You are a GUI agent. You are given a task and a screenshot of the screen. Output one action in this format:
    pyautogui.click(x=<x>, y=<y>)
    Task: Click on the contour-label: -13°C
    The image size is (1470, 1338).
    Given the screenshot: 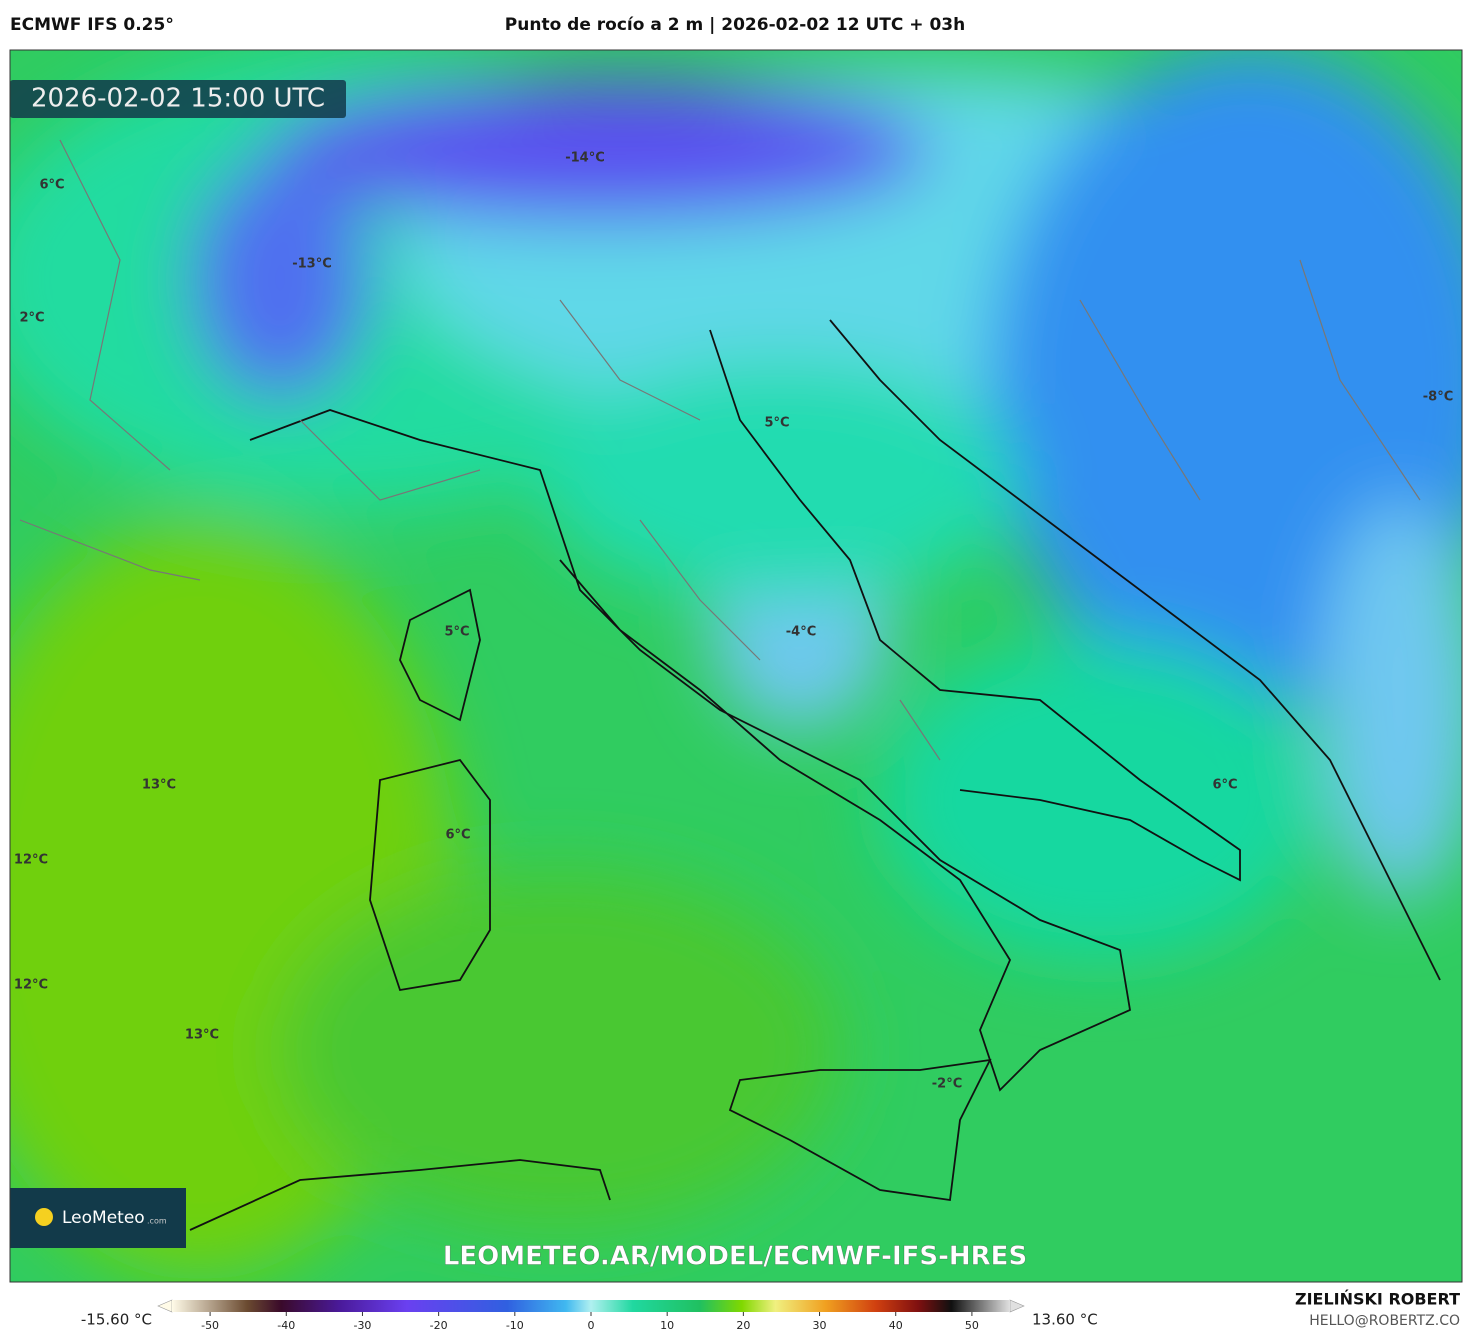 What is the action you would take?
    pyautogui.click(x=312, y=264)
    